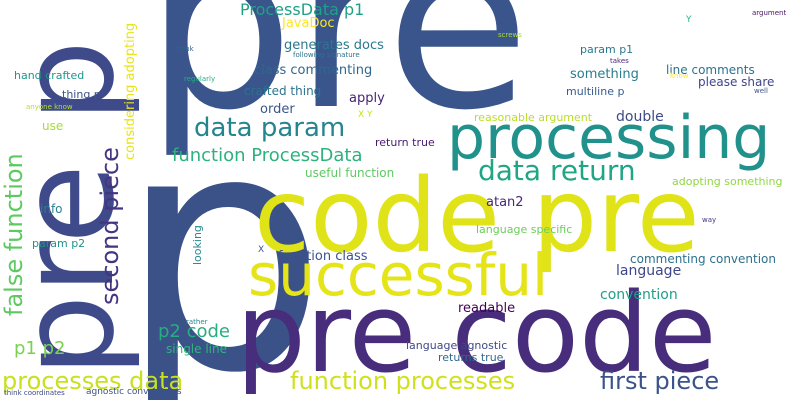 Image resolution: width=800 pixels, height=400 pixels. I want to click on word: param p1, so click(607, 49).